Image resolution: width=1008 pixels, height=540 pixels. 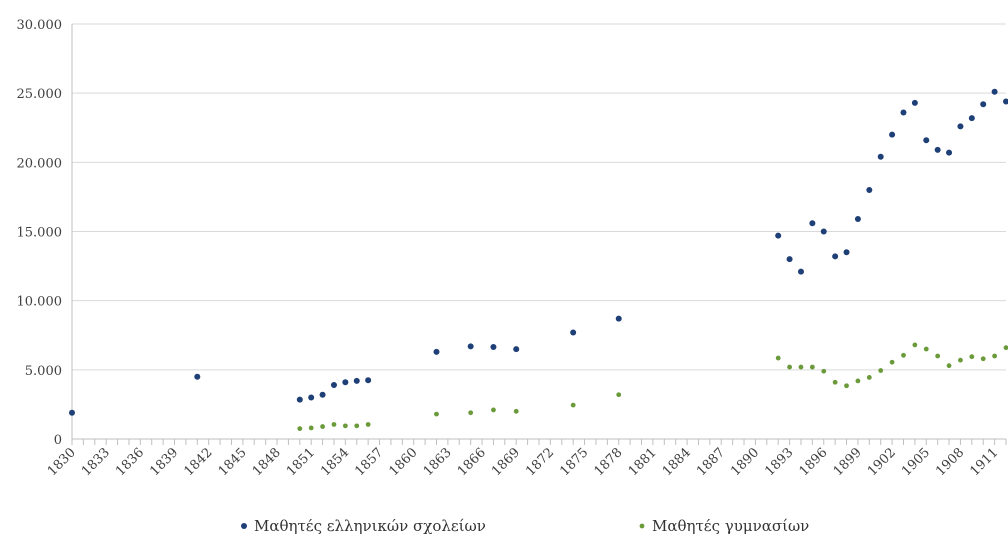 I want to click on x-tick-label: 1887, so click(x=711, y=462).